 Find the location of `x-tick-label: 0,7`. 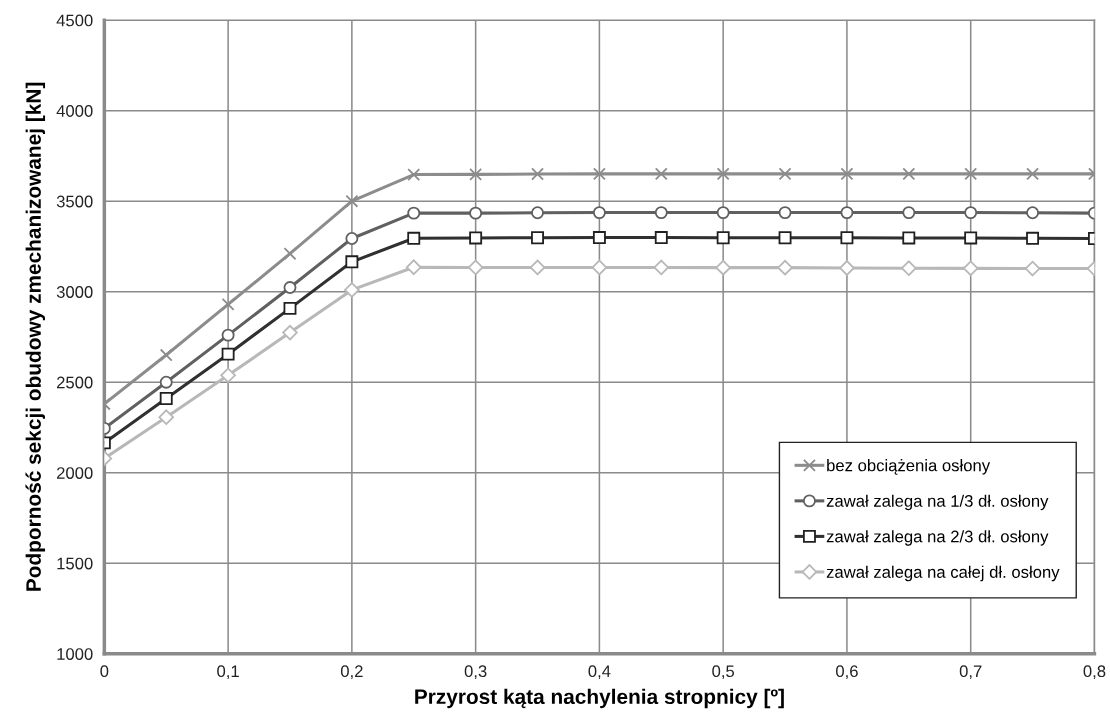

x-tick-label: 0,7 is located at coordinates (970, 672).